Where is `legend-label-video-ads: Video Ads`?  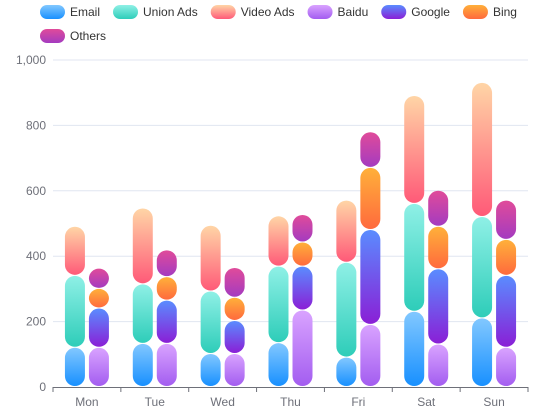
legend-label-video-ads: Video Ads is located at coordinates (268, 12).